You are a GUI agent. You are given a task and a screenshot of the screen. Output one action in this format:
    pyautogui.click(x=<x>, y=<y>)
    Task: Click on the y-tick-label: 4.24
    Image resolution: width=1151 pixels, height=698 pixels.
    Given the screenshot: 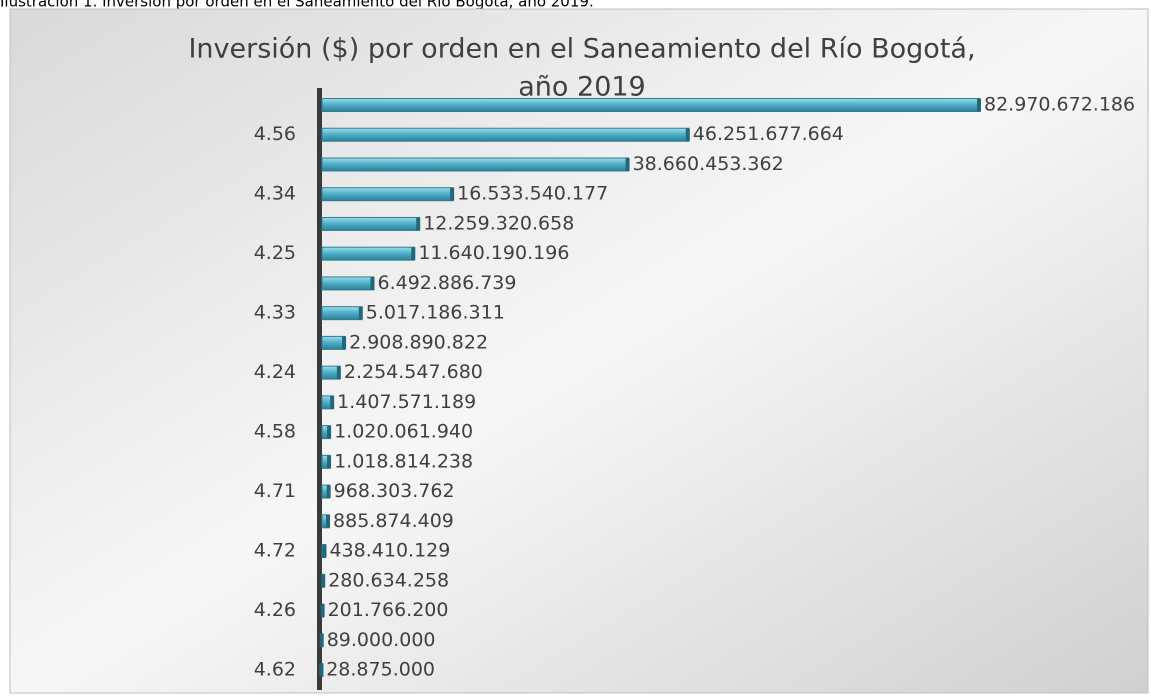 What is the action you would take?
    pyautogui.click(x=275, y=372)
    